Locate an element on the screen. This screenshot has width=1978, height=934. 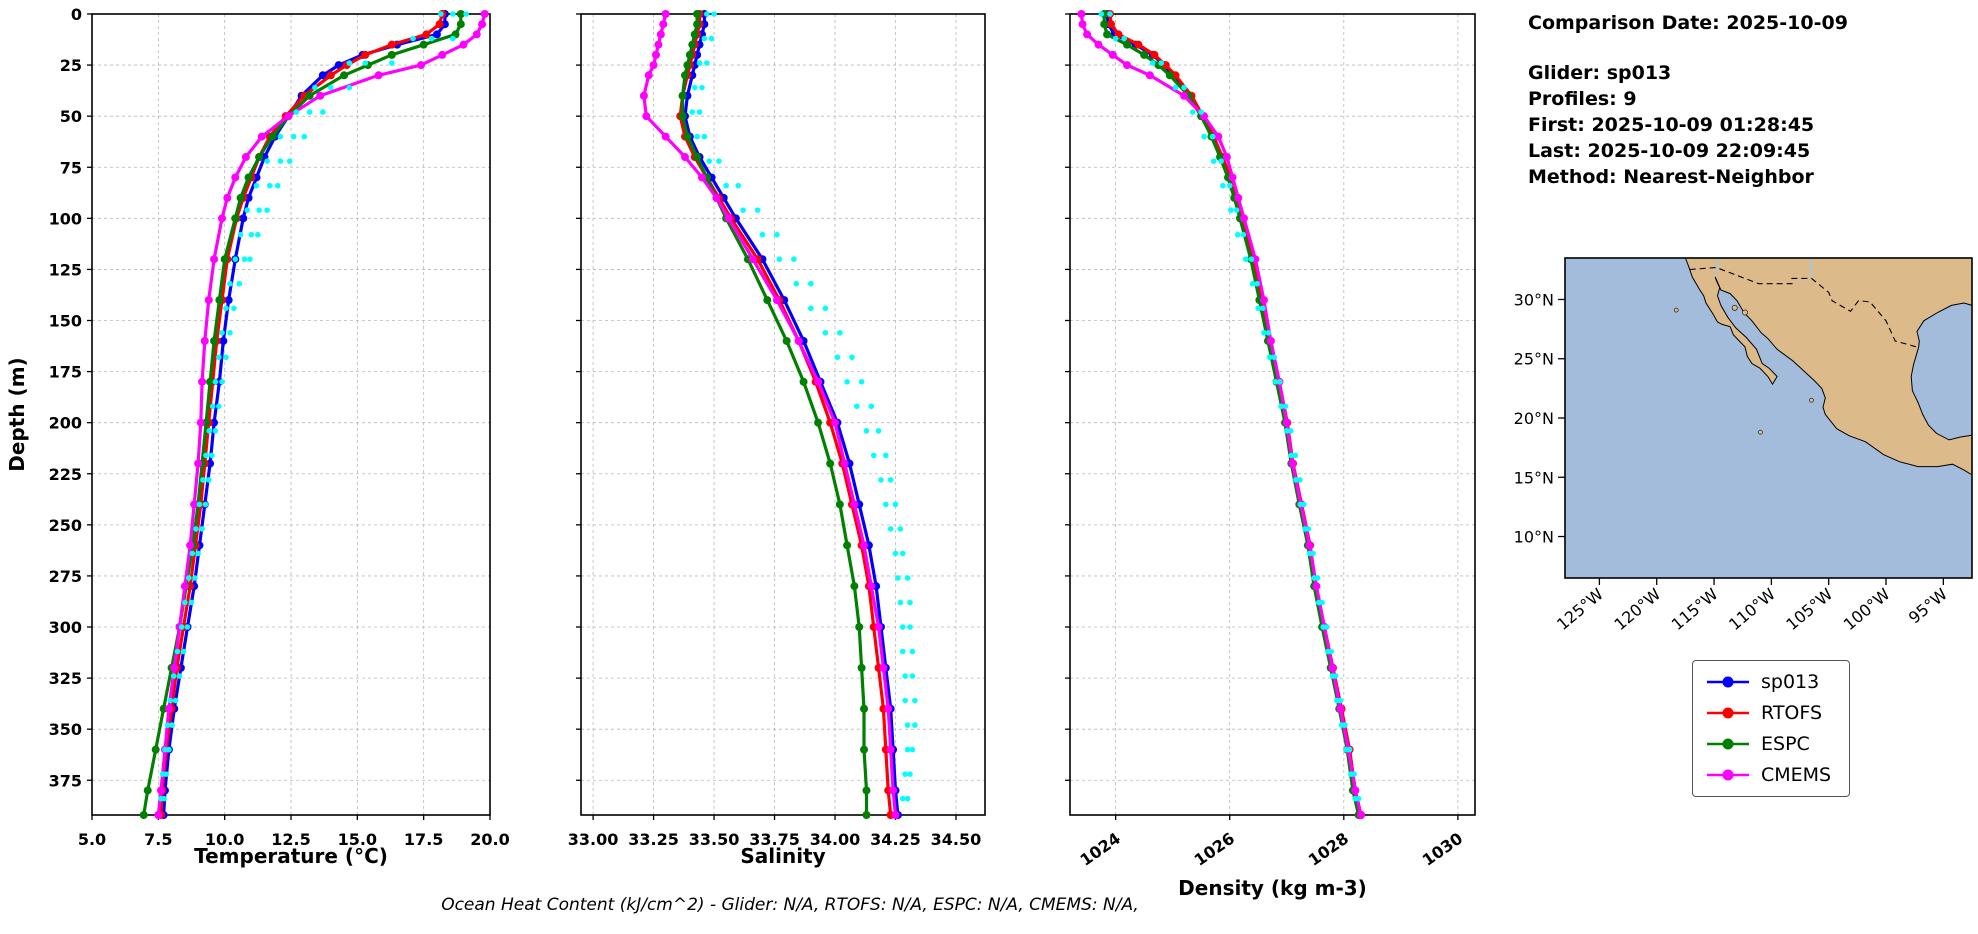
svg-text: 17.5 is located at coordinates (423, 839).